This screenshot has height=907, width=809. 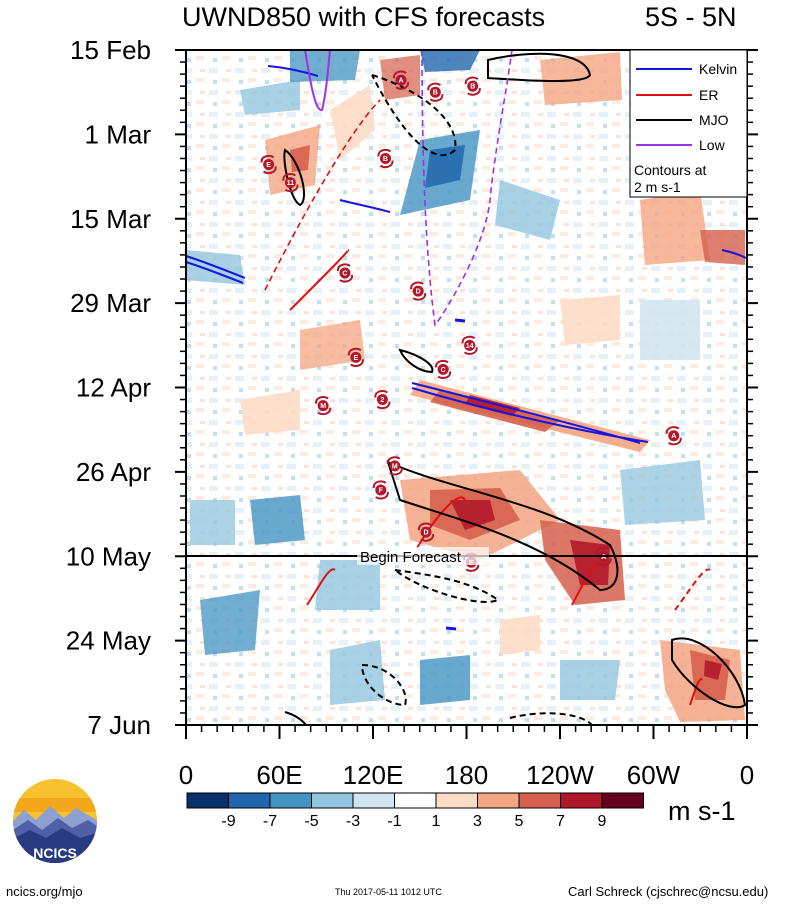 I want to click on storm-label: A, so click(x=401, y=81).